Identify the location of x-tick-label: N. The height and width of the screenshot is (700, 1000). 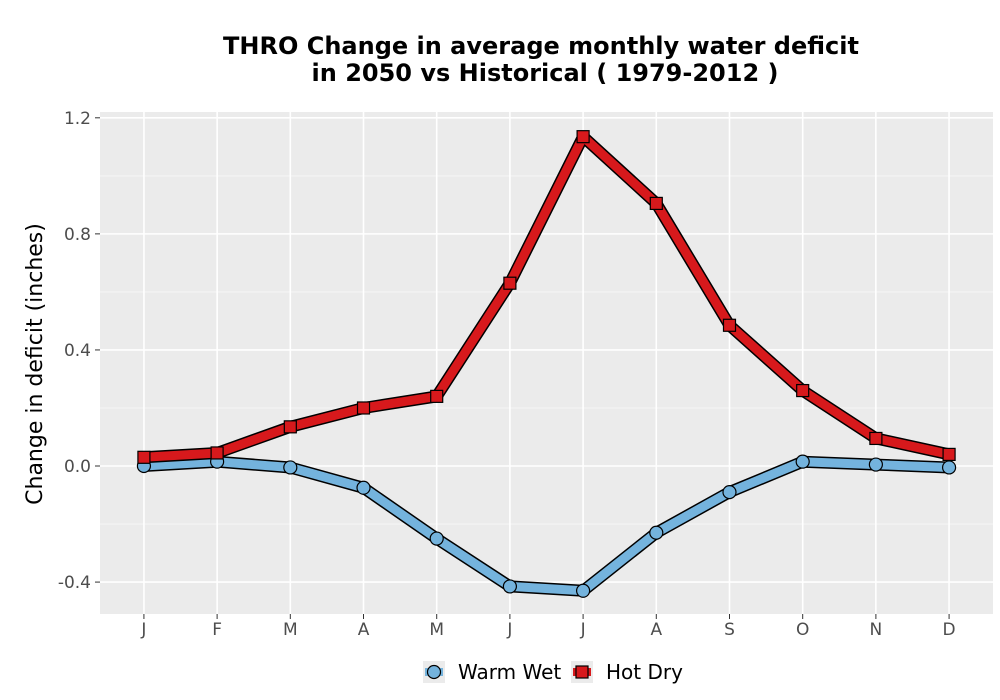
(876, 630).